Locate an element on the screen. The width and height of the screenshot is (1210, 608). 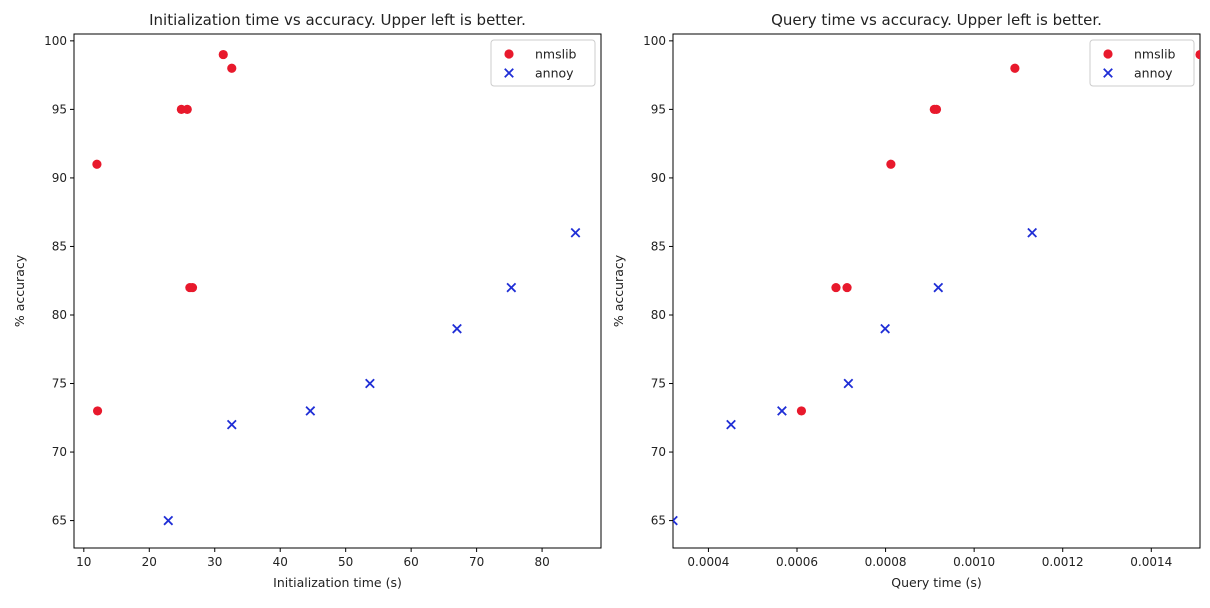
x-axis-label: Initialization time (s) is located at coordinates (337, 582).